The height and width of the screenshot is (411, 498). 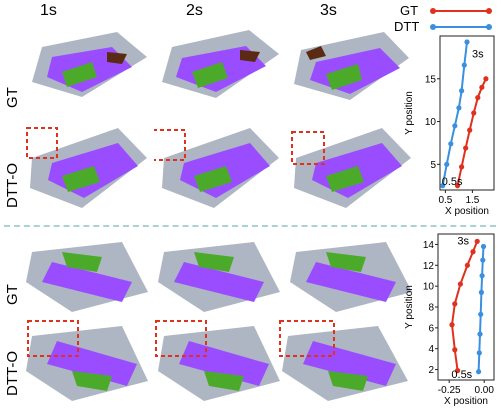 What do you see at coordinates (48, 10) in the screenshot?
I see `column-title-1s: 1s` at bounding box center [48, 10].